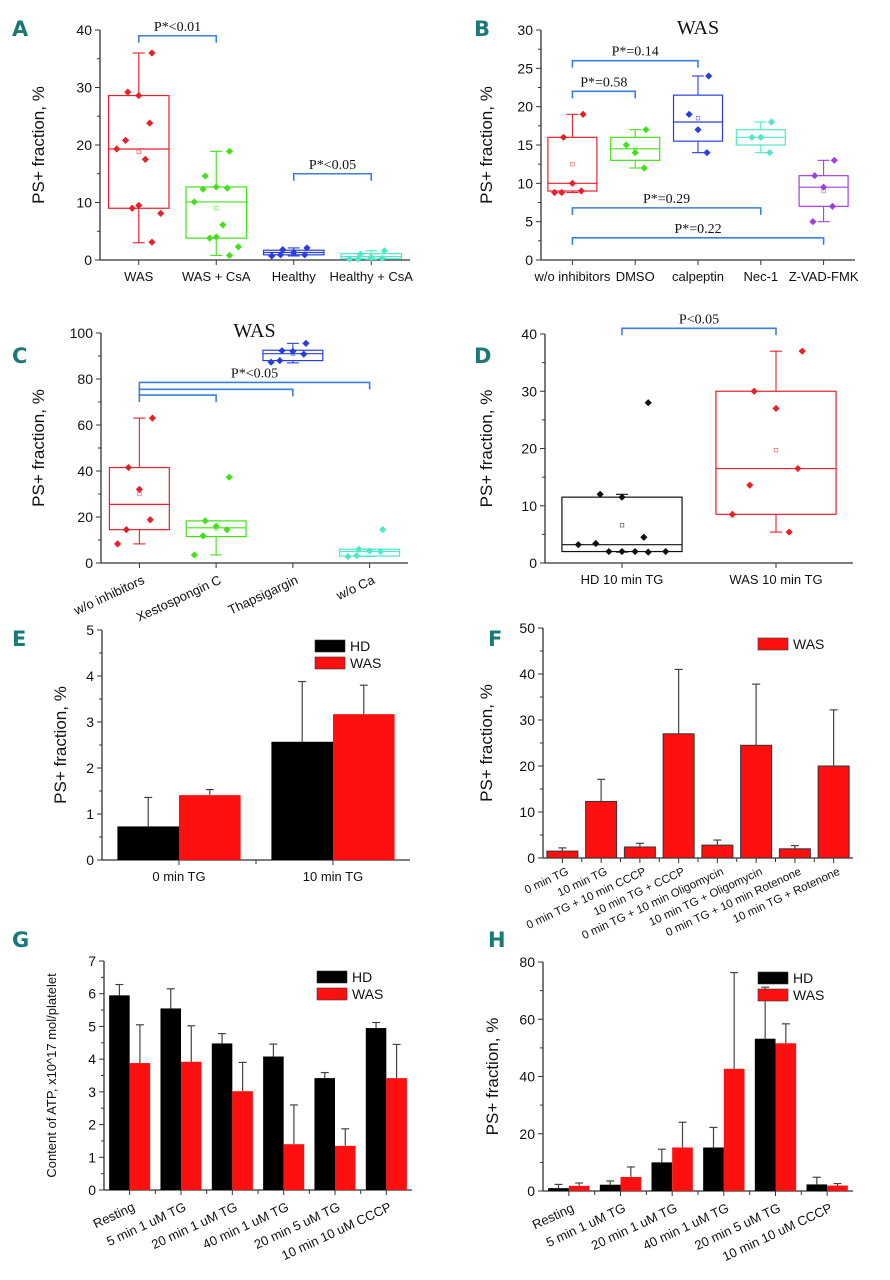 The height and width of the screenshot is (1280, 890). Describe the element at coordinates (622, 579) in the screenshot. I see `x-tick-label: HD 10 min TG` at that location.